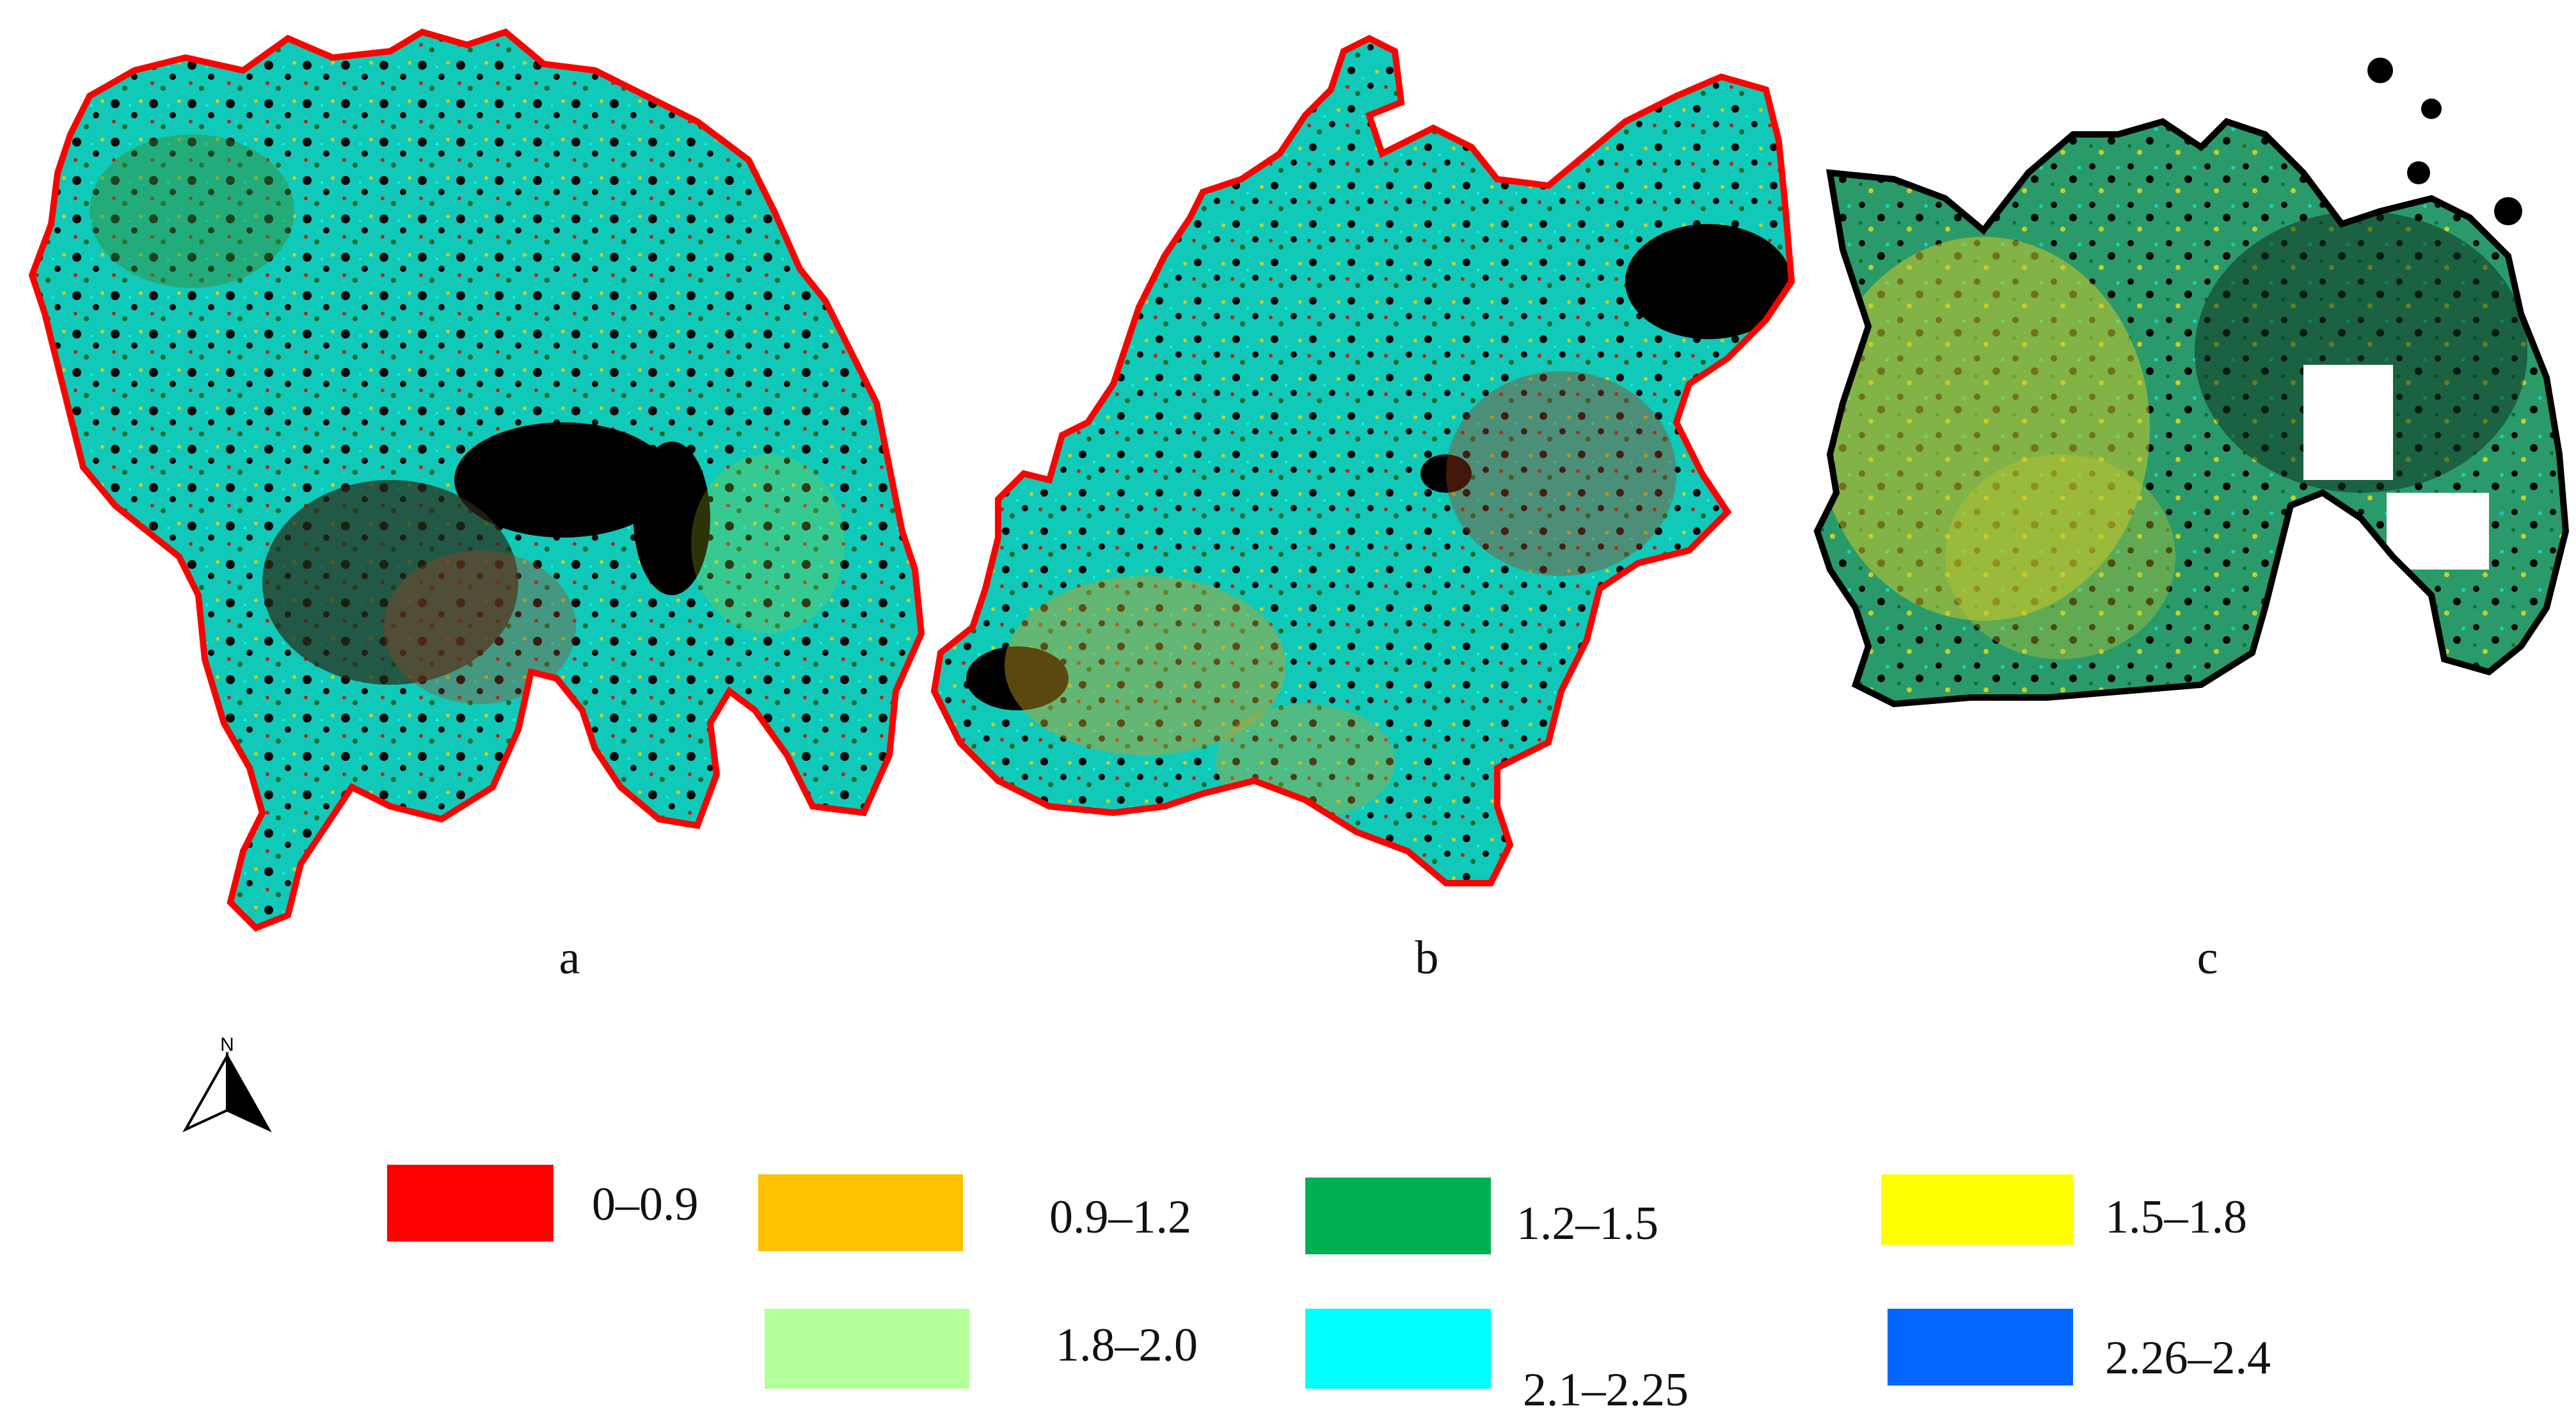  What do you see at coordinates (227, 1083) in the screenshot?
I see `north-arrow-icon: N` at bounding box center [227, 1083].